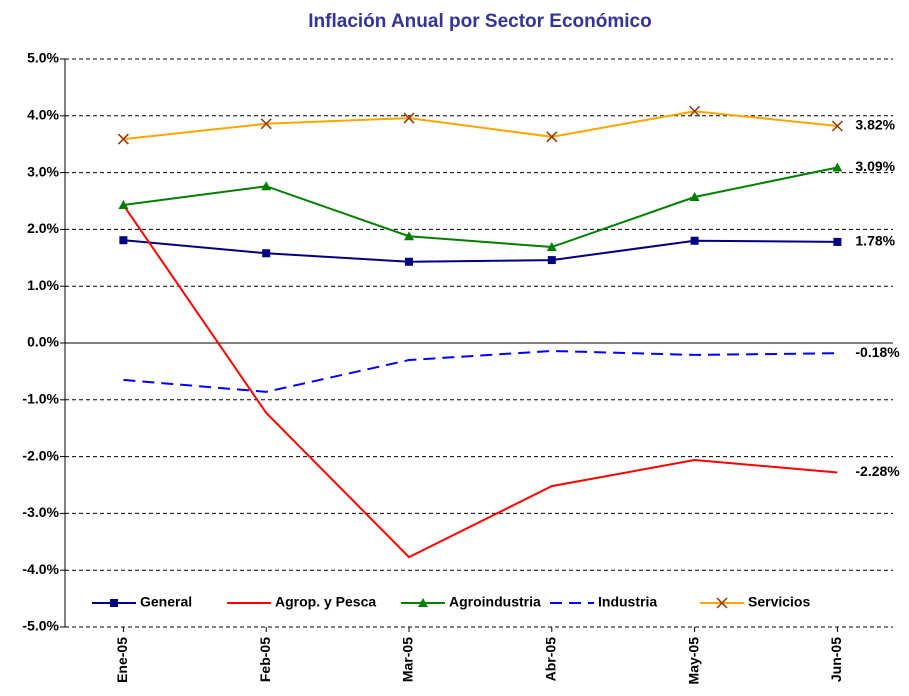  I want to click on y-tick-label: 0.0%, so click(43, 342).